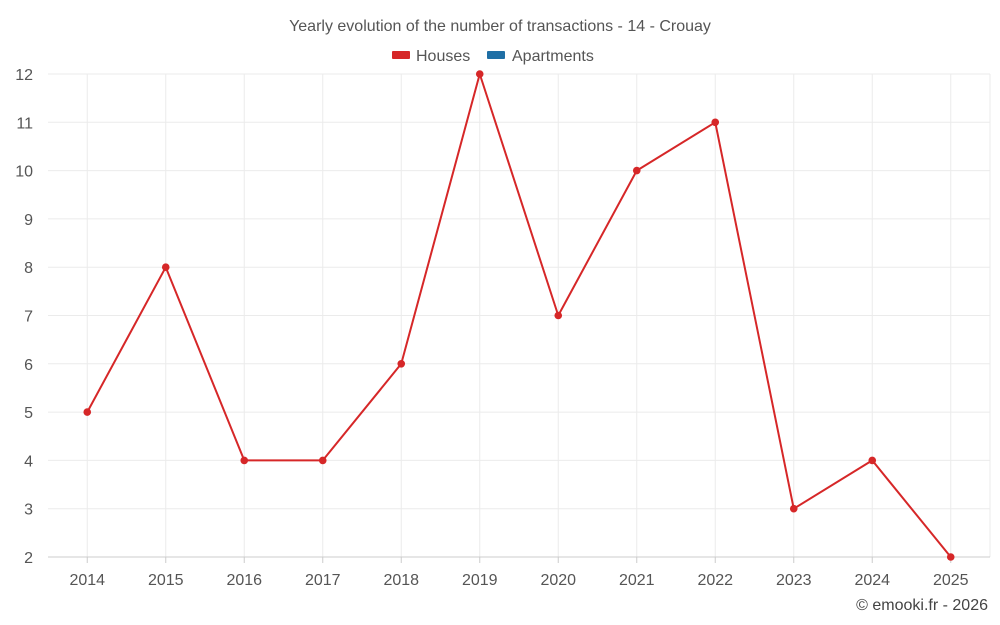  Describe the element at coordinates (28, 317) in the screenshot. I see `y-tick-label: 7` at that location.